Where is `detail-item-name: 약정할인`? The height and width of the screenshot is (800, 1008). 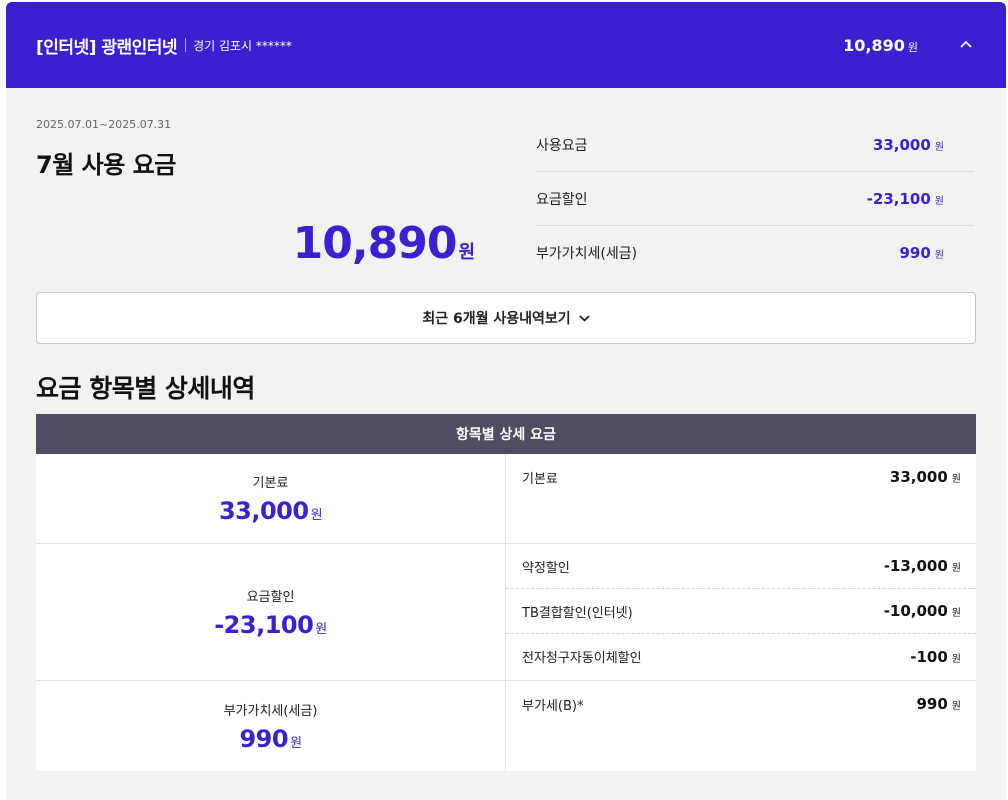 detail-item-name: 약정할인 is located at coordinates (546, 568).